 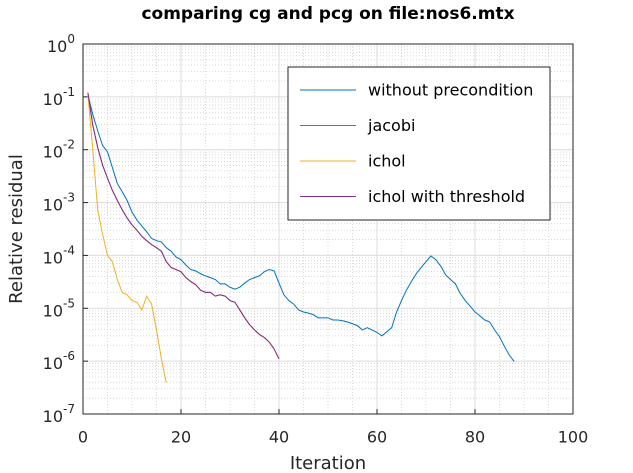 What do you see at coordinates (279, 437) in the screenshot?
I see `x-tick-label: 40` at bounding box center [279, 437].